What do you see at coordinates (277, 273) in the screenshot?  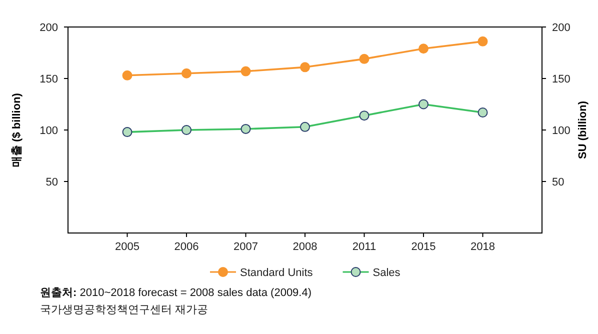 I see `legend-label: Standard Units` at bounding box center [277, 273].